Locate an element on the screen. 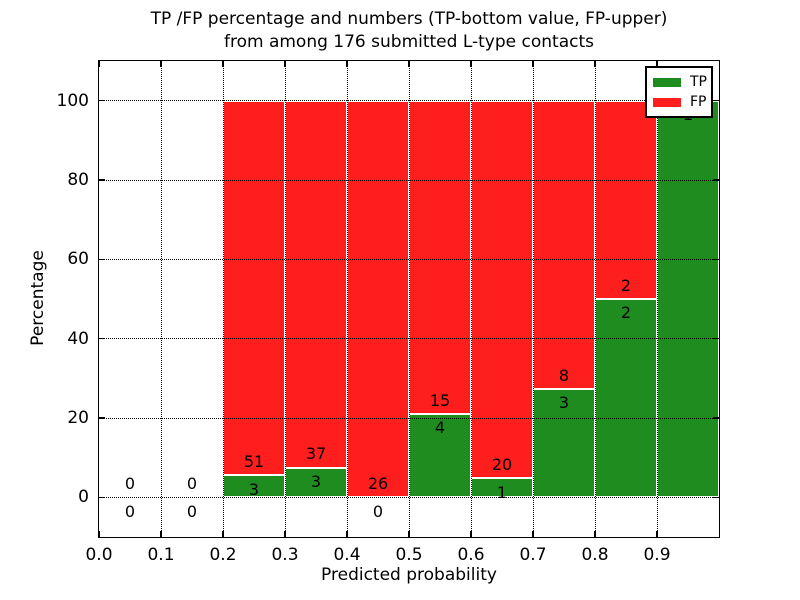  y-tick-label: 0 is located at coordinates (83, 497).